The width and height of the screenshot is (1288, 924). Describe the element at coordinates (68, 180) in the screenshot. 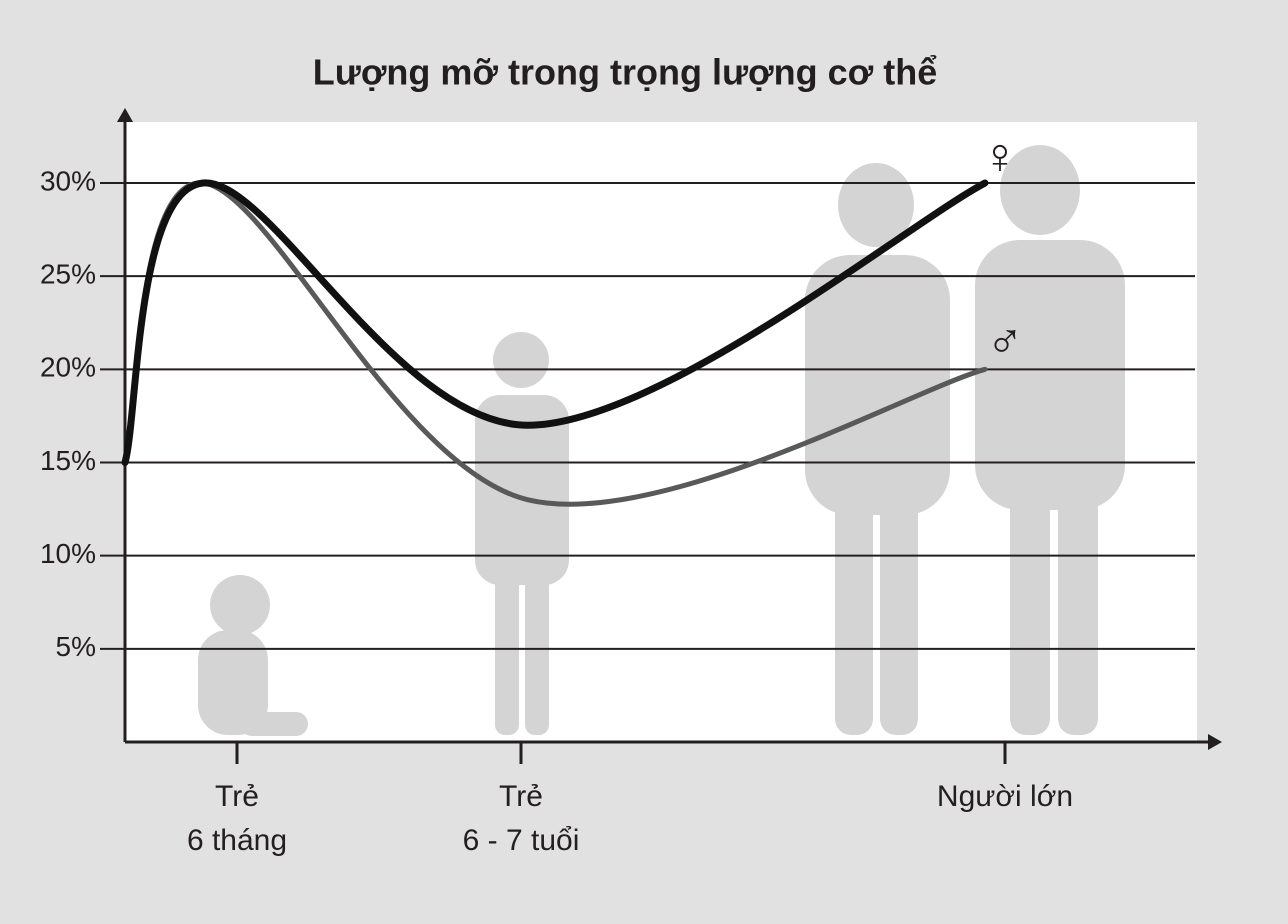

I see `y-tick-label: 30%` at that location.